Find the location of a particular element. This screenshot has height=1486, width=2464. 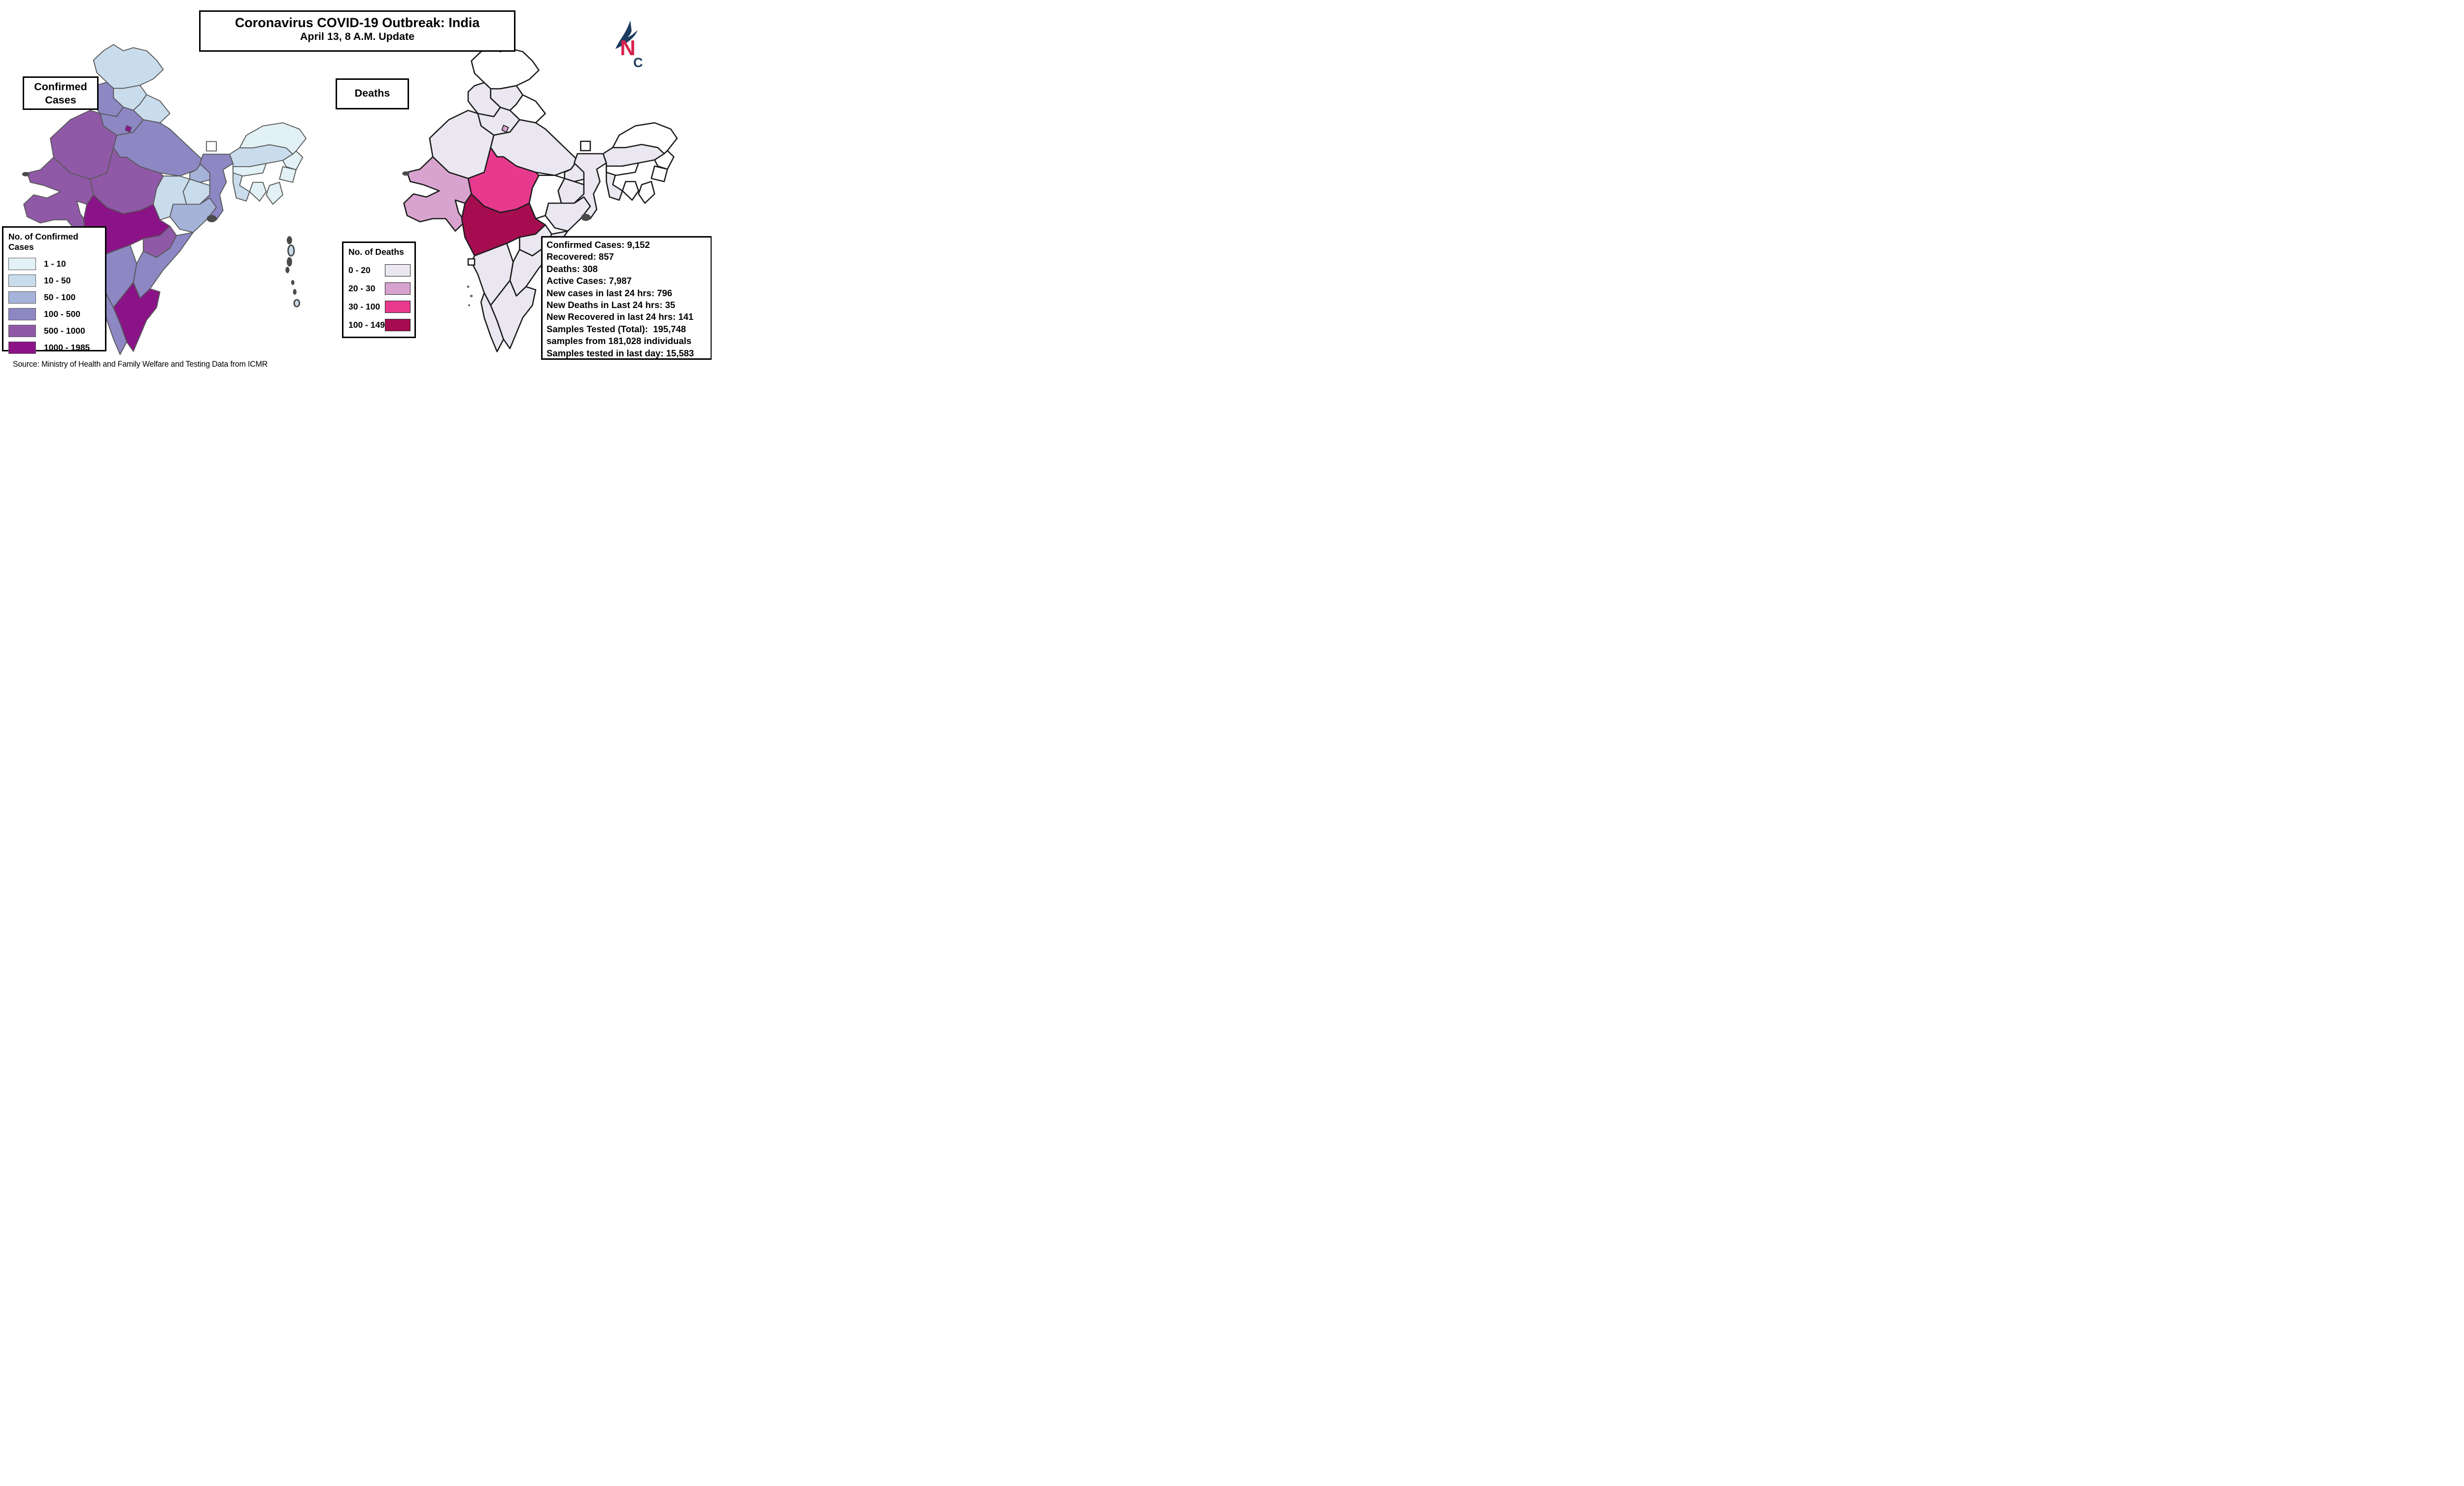

stat-line: Samples tested in last day: 15,583 is located at coordinates (620, 352).